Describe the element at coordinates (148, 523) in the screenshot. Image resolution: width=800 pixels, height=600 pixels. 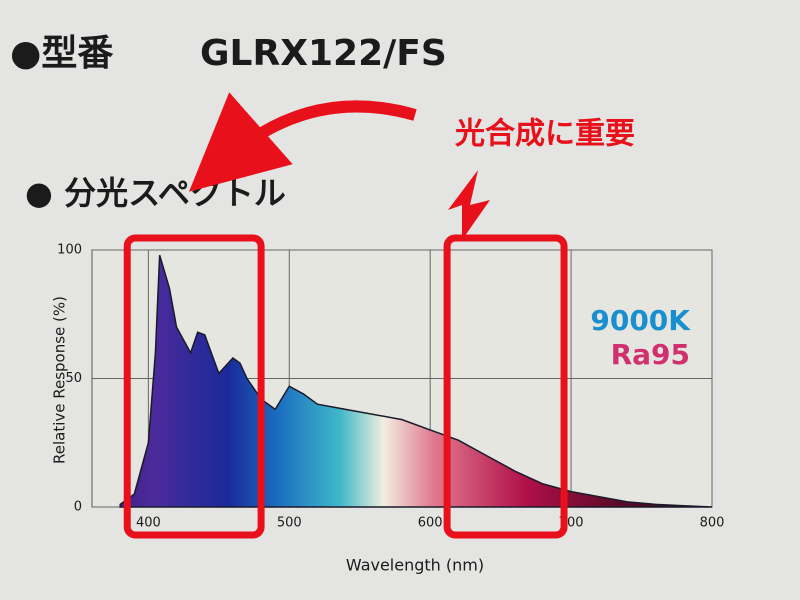
I see `x-tick-label: 400` at that location.